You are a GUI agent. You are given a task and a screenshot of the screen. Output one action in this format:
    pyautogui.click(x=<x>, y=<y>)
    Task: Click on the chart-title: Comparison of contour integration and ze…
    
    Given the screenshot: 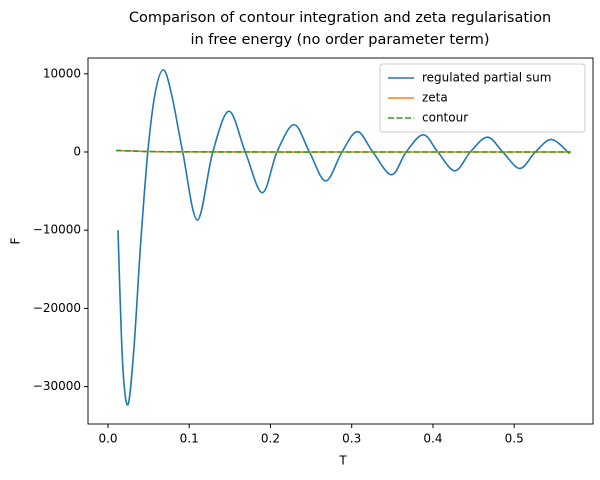 What is the action you would take?
    pyautogui.click(x=340, y=18)
    